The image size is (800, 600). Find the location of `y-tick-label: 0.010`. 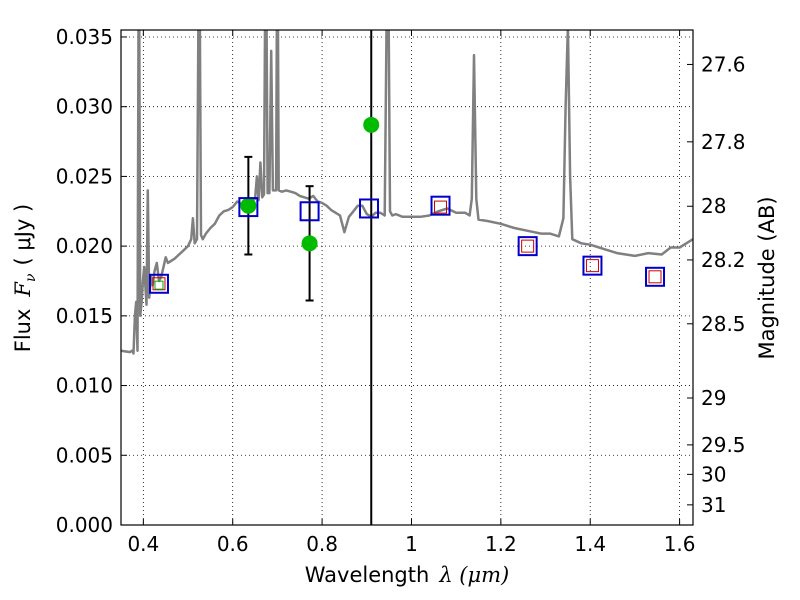

y-tick-label: 0.010 is located at coordinates (84, 386).